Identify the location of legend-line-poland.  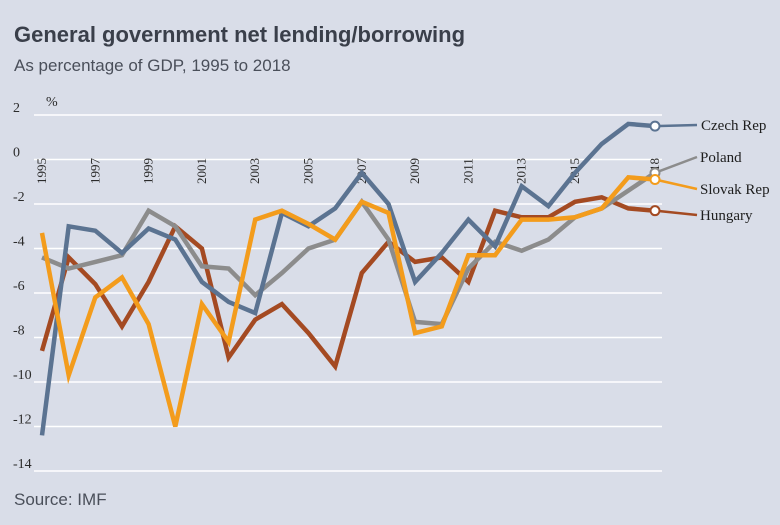
(676, 165).